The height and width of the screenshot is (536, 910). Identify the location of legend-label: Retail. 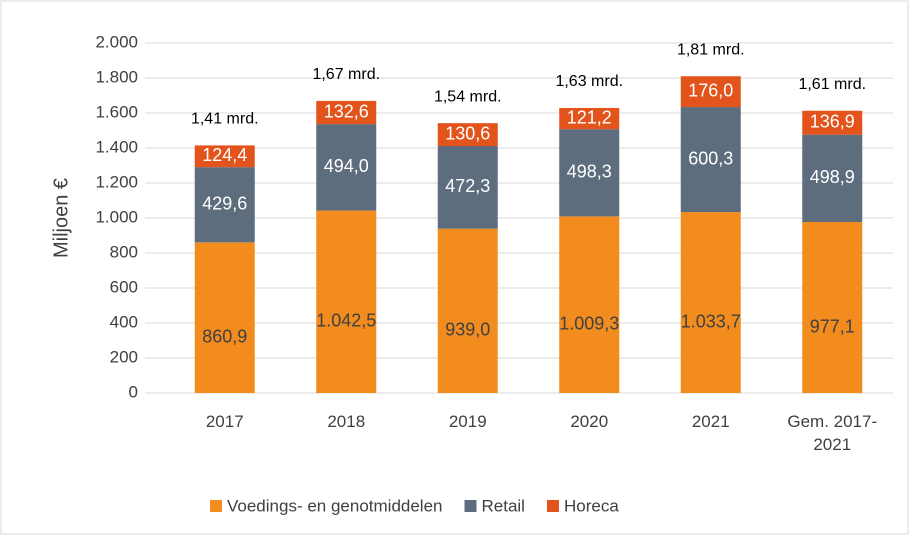
(503, 505).